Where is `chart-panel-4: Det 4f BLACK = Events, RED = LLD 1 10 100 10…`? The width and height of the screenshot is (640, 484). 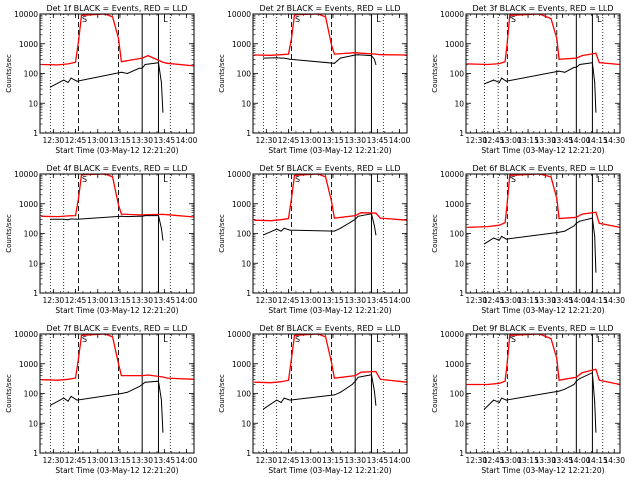 chart-panel-4: Det 4f BLACK = Events, RED = LLD 1 10 100 10… is located at coordinates (101, 239).